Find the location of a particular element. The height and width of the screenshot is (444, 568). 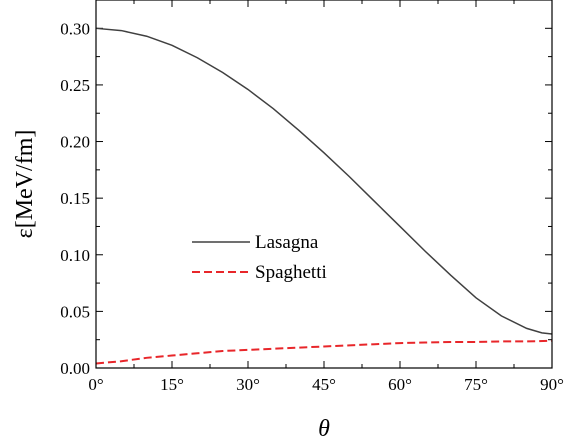

x-tick-label: 45° is located at coordinates (324, 384).